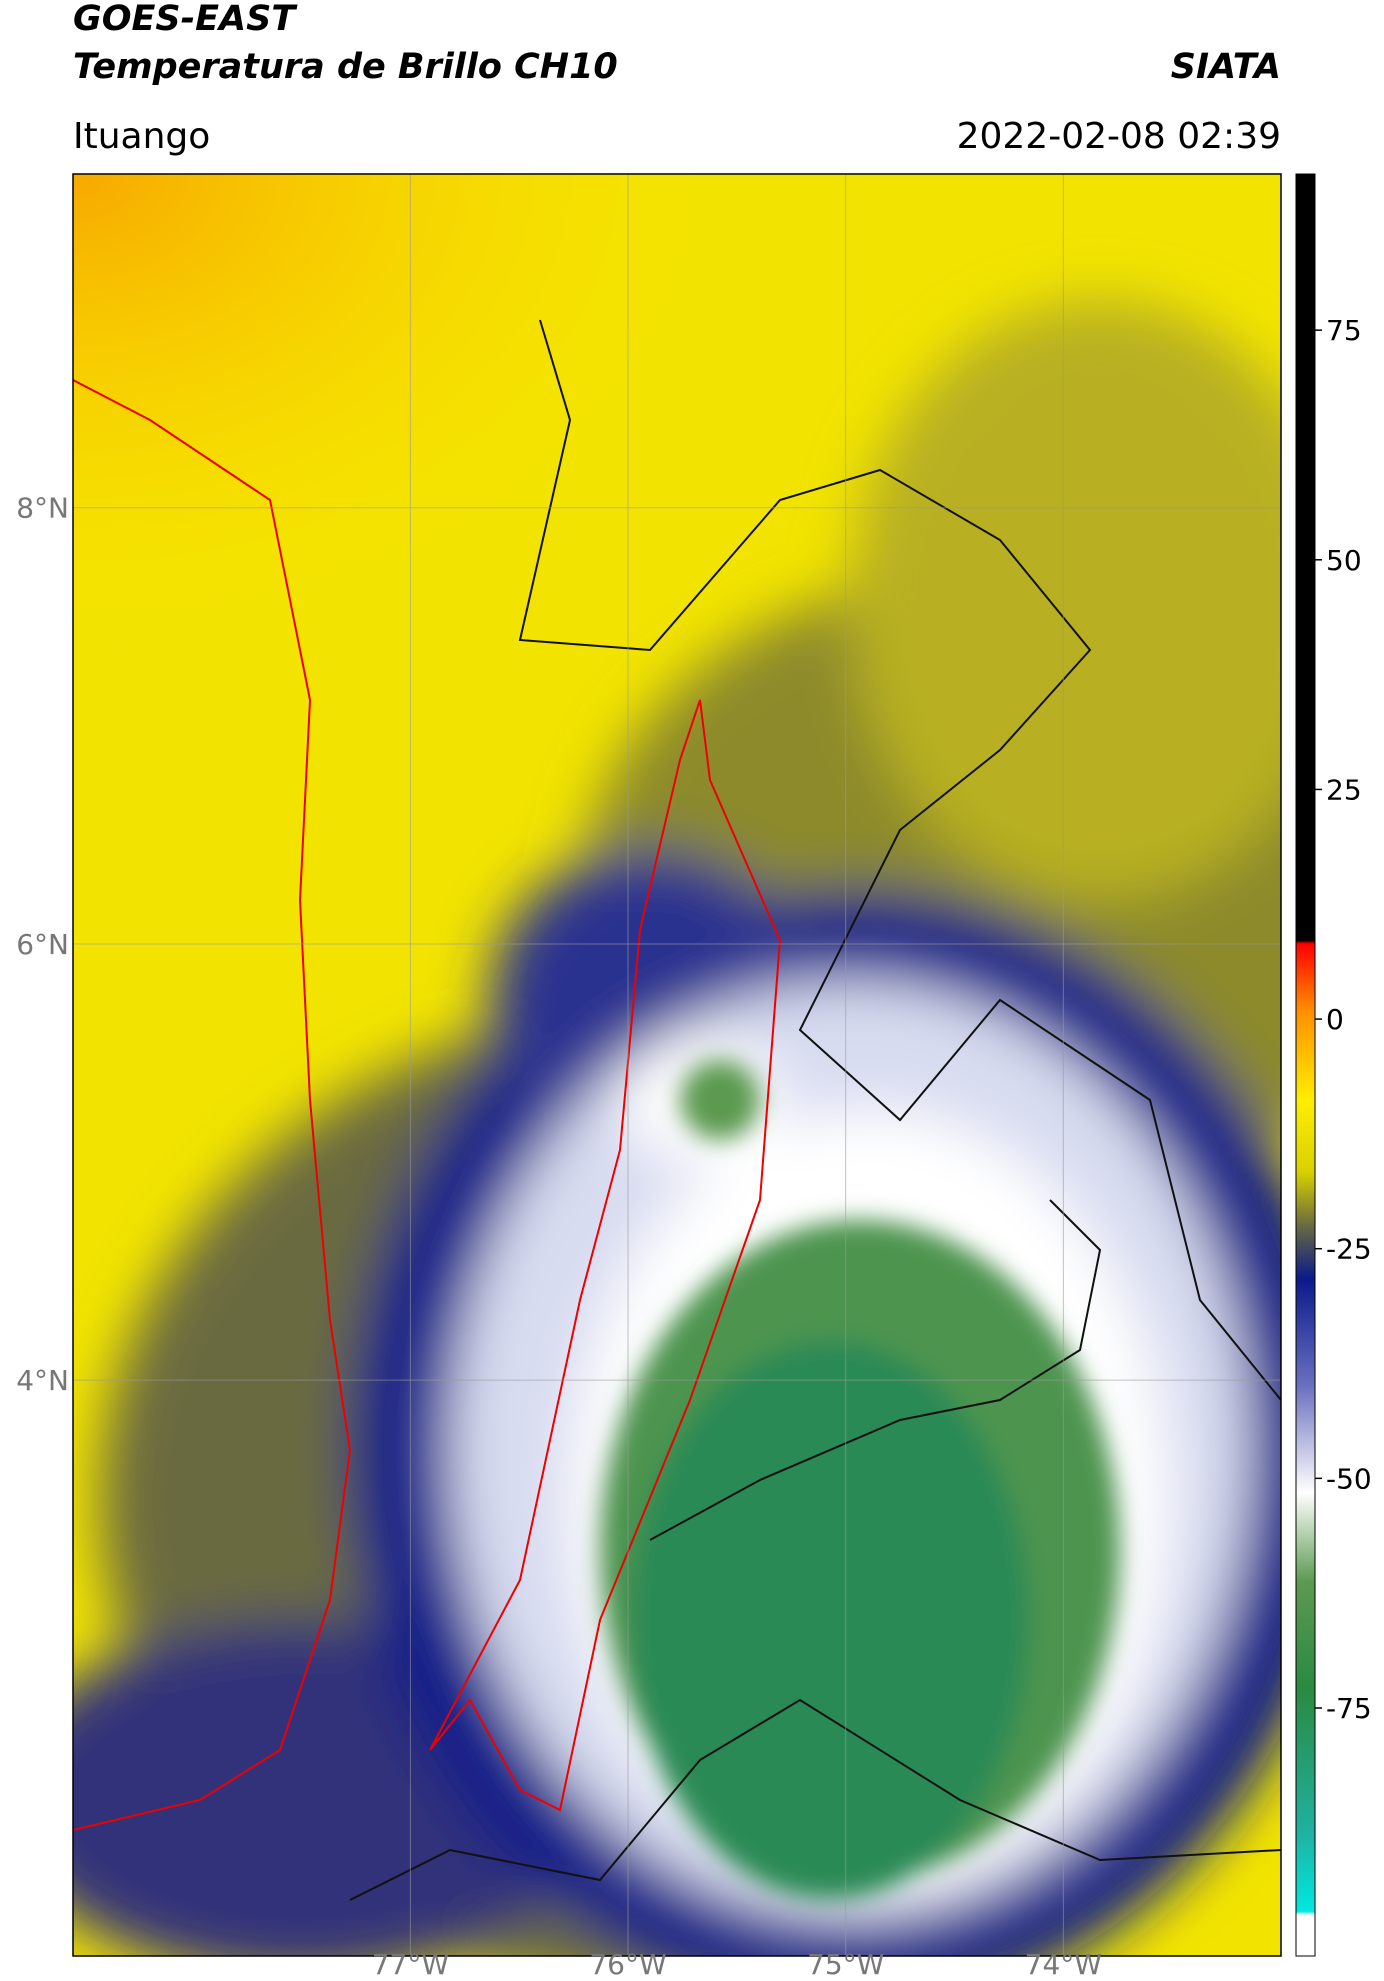  What do you see at coordinates (42, 944) in the screenshot?
I see `y-tick-label: 6°N` at bounding box center [42, 944].